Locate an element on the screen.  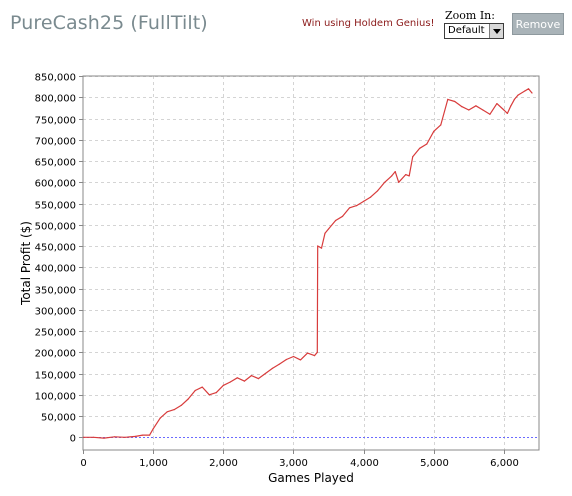
y-tick-label: 800,000 is located at coordinates (55, 99).